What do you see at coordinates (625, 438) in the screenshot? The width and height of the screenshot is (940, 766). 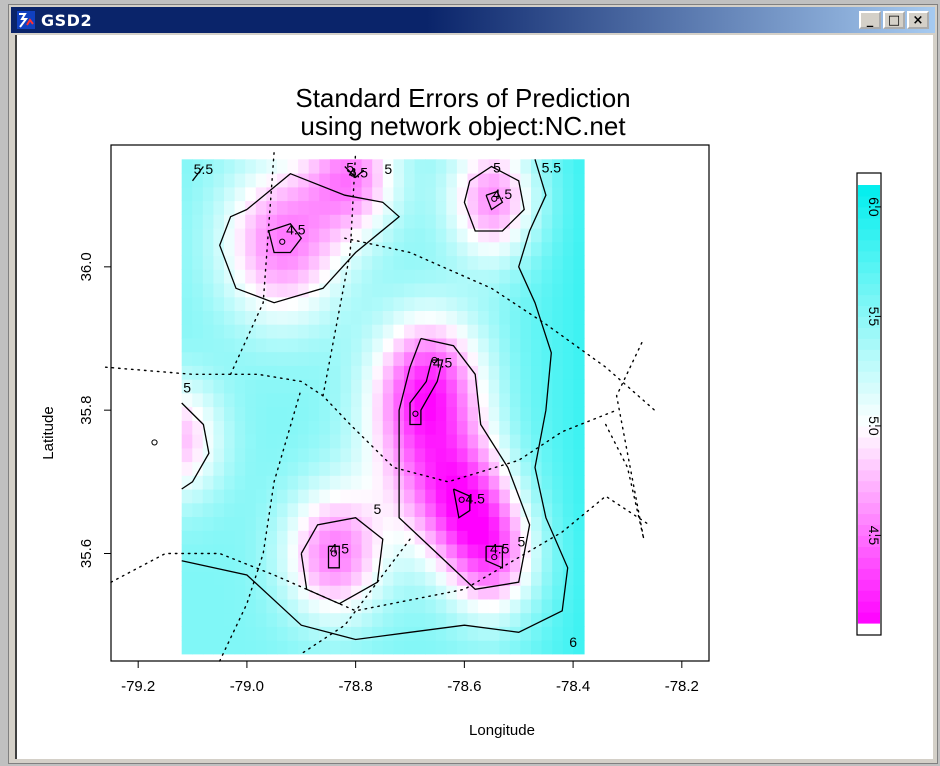 I see `boundary-line` at bounding box center [625, 438].